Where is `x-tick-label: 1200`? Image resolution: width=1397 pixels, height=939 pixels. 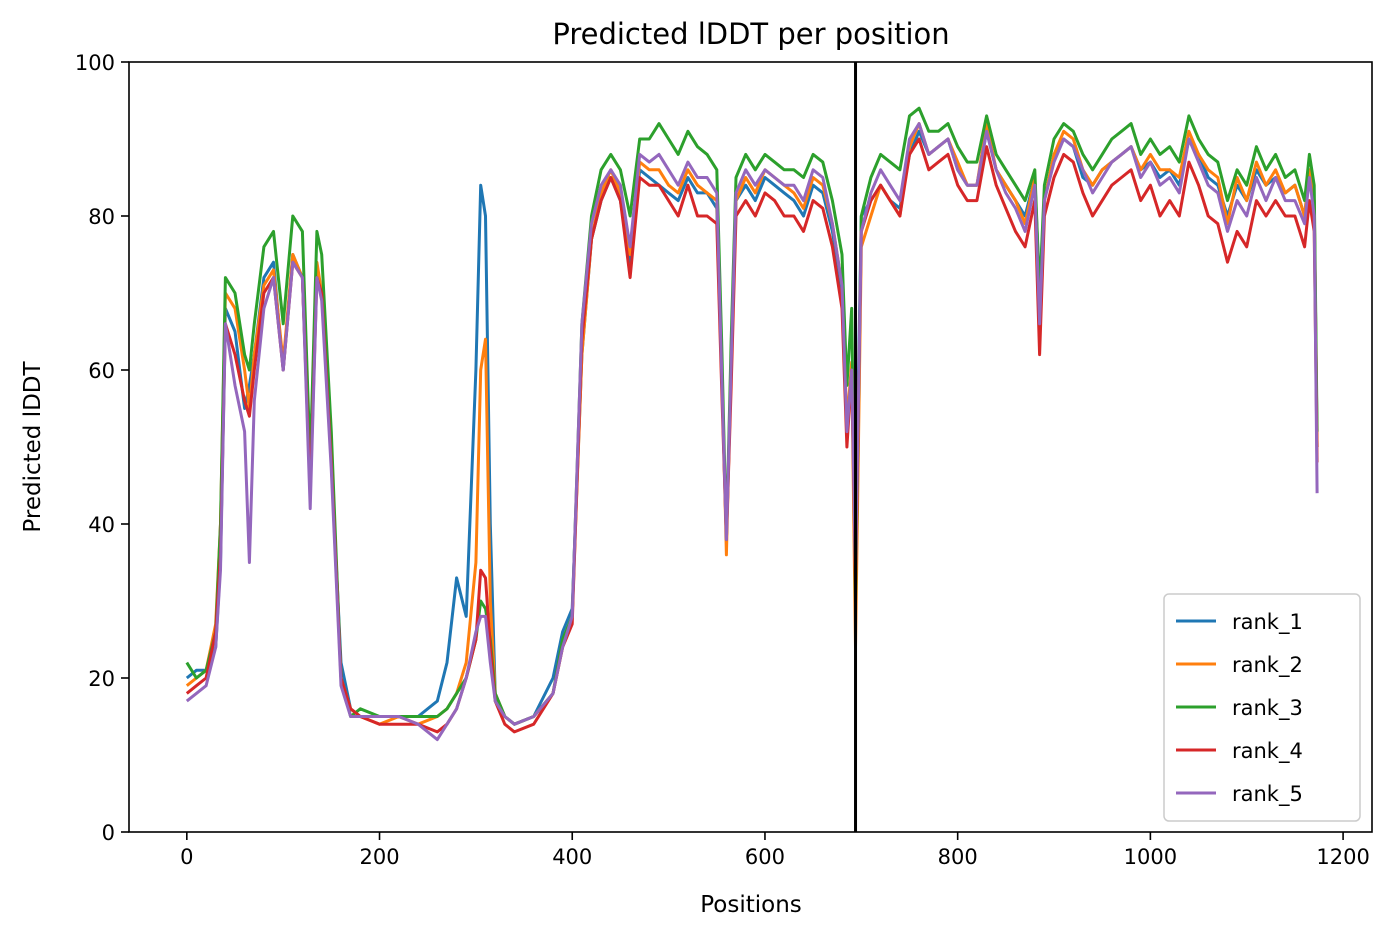 x-tick-label: 1200 is located at coordinates (1342, 857).